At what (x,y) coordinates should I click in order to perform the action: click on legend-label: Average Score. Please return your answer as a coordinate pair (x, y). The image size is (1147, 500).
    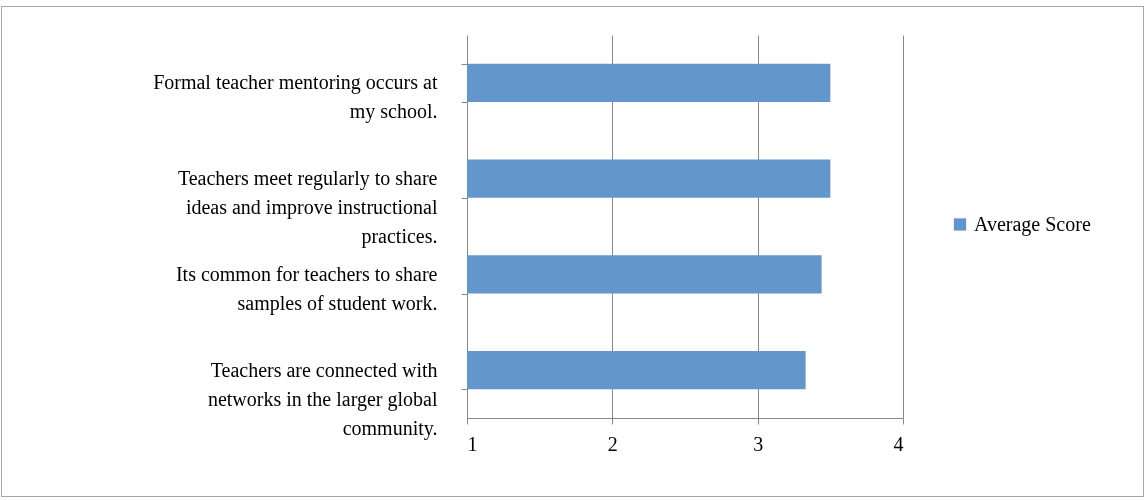
    Looking at the image, I should click on (1032, 224).